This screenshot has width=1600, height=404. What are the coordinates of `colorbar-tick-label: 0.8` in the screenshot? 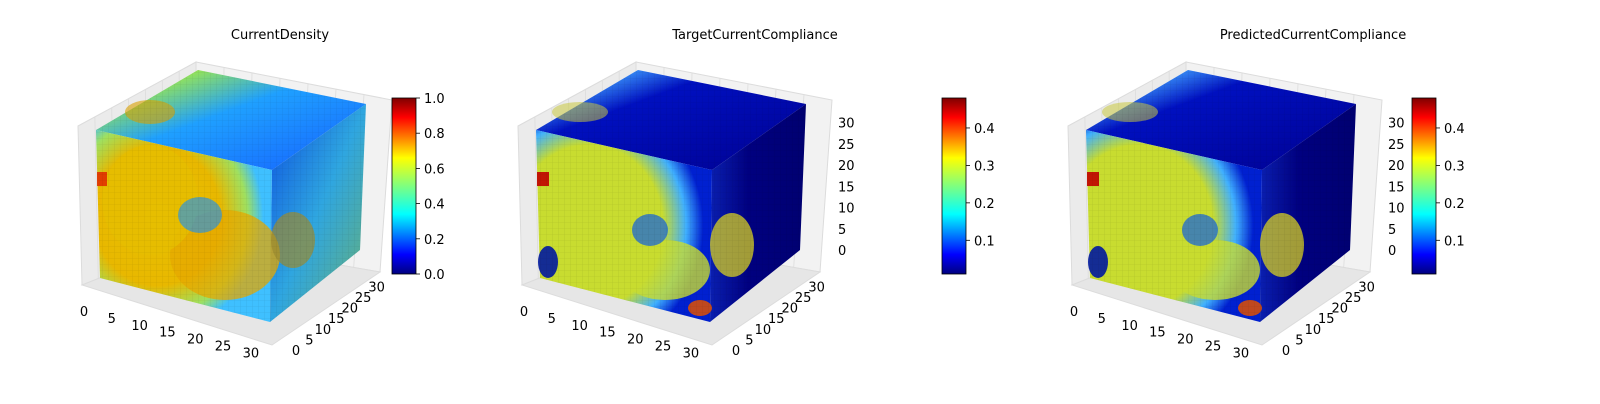 It's located at (434, 134).